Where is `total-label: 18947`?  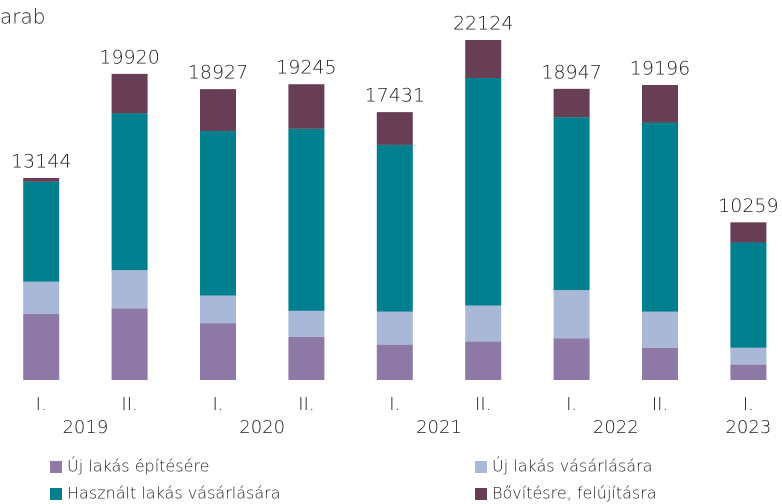 total-label: 18947 is located at coordinates (571, 72).